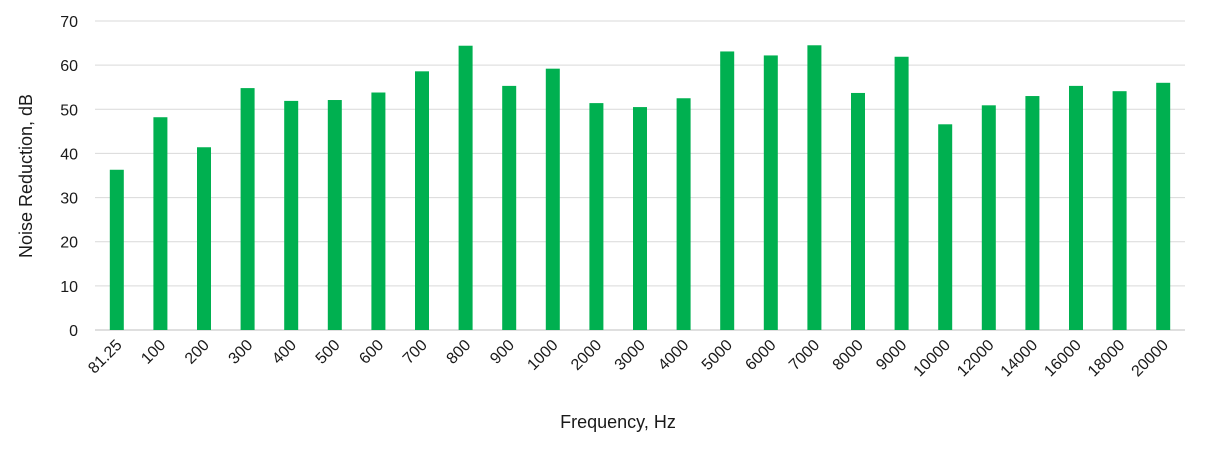 This screenshot has height=456, width=1205. Describe the element at coordinates (933, 359) in the screenshot. I see `x-tick-label: 10000` at that location.